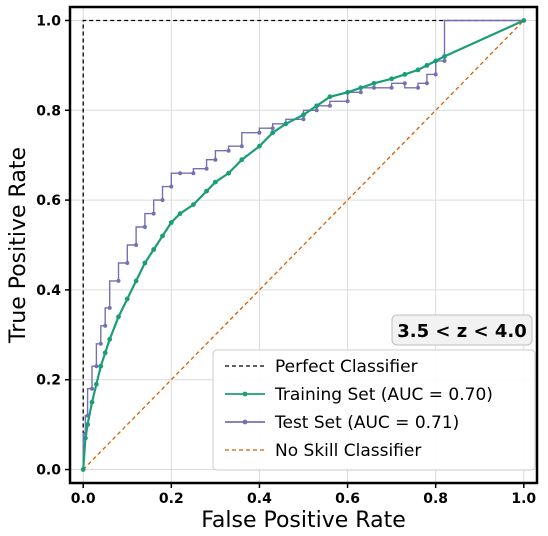 This screenshot has height=536, width=548. What do you see at coordinates (523, 499) in the screenshot?
I see `x-tick-label: 1.0` at bounding box center [523, 499].